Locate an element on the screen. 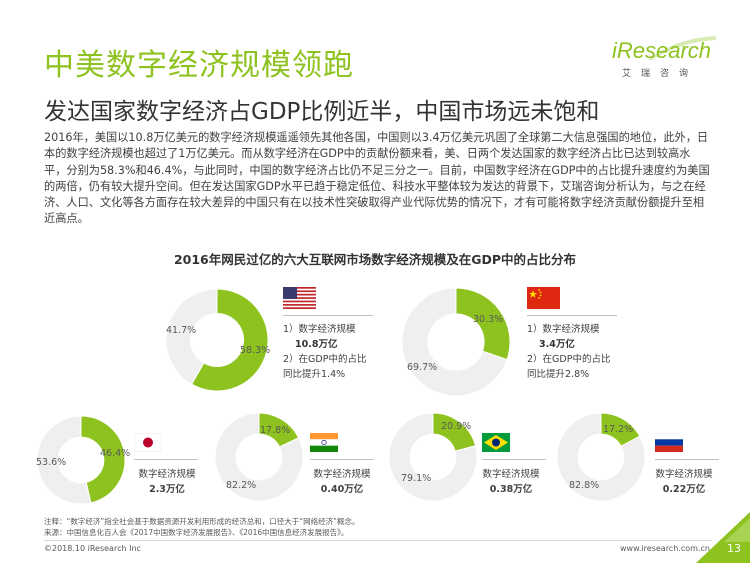 The image size is (750, 563). japan-info: 数字经济规模 2.3万亿 is located at coordinates (167, 482).